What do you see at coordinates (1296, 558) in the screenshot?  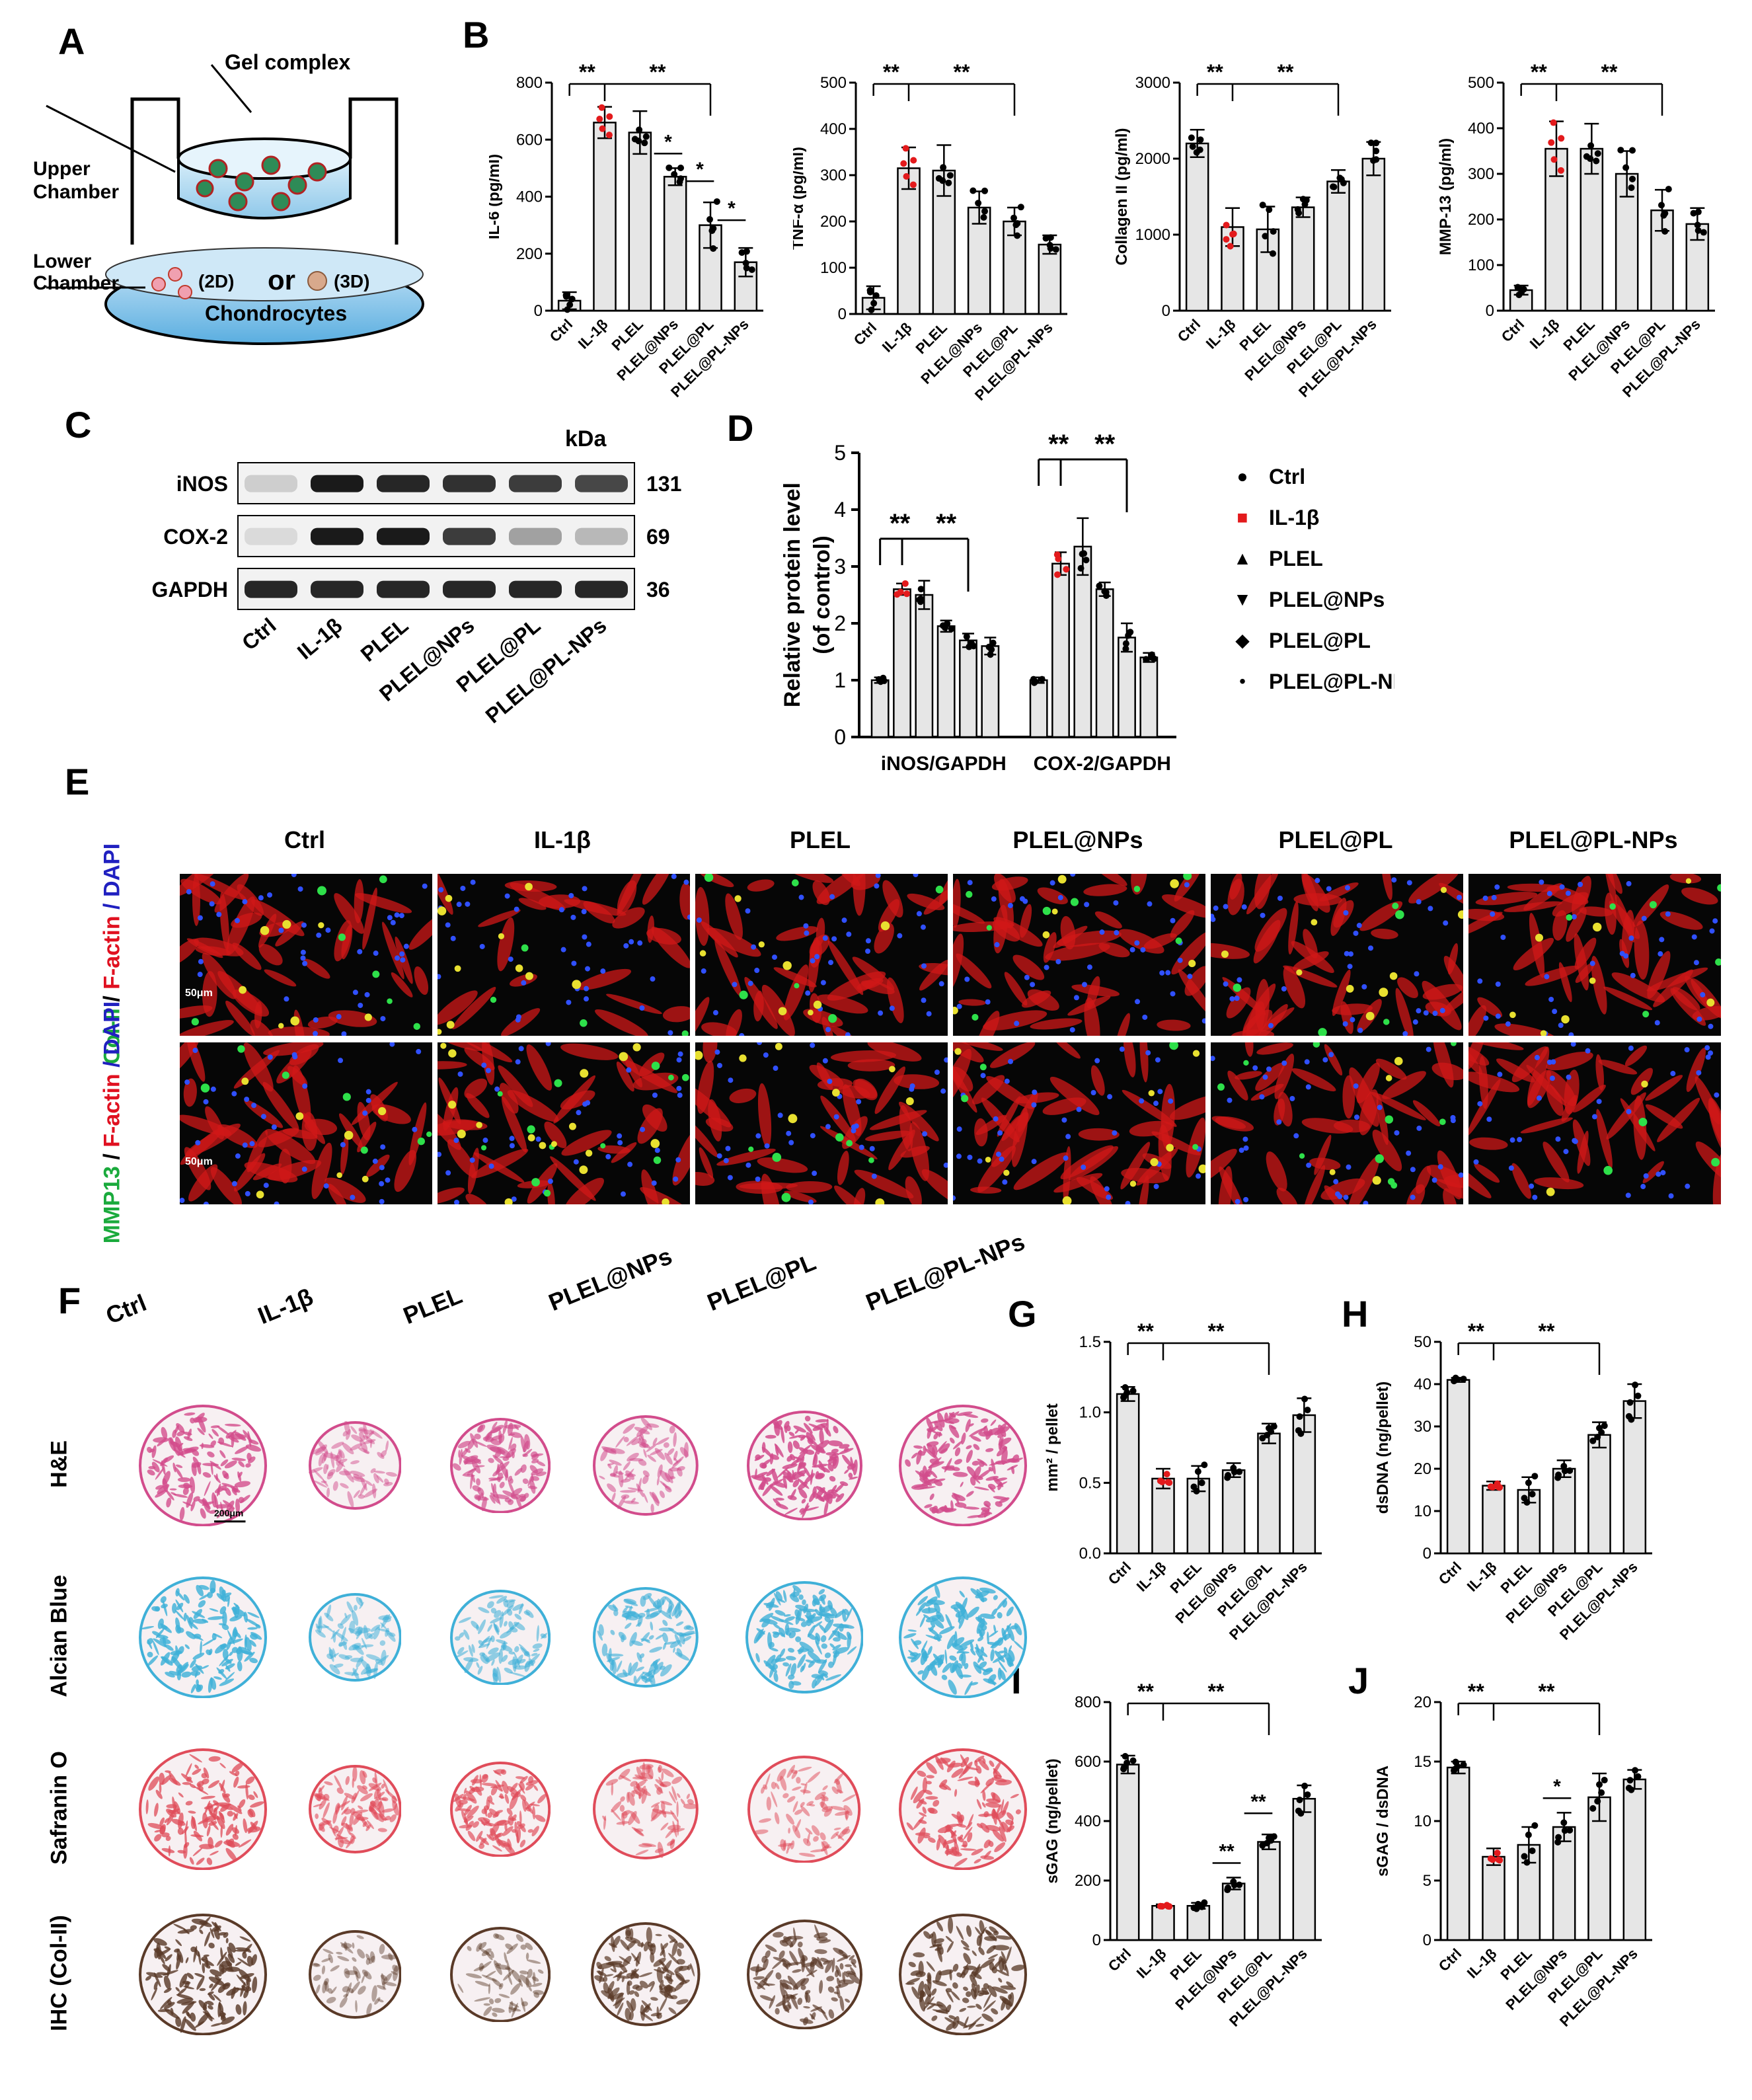 I see `legend-label: PLEL` at bounding box center [1296, 558].